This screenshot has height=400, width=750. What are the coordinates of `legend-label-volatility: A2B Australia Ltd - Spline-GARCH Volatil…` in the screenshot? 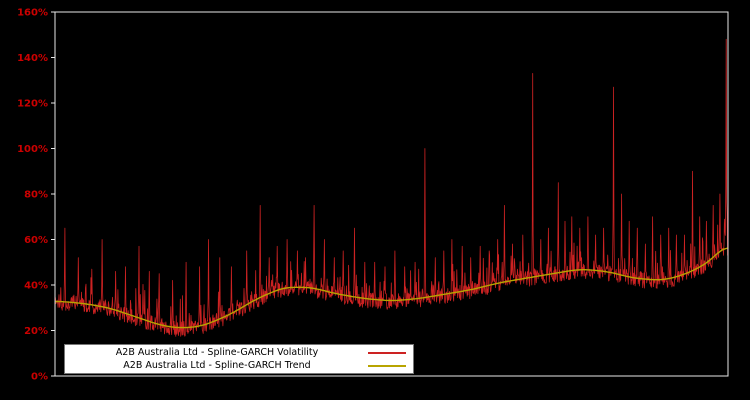 It's located at (217, 352).